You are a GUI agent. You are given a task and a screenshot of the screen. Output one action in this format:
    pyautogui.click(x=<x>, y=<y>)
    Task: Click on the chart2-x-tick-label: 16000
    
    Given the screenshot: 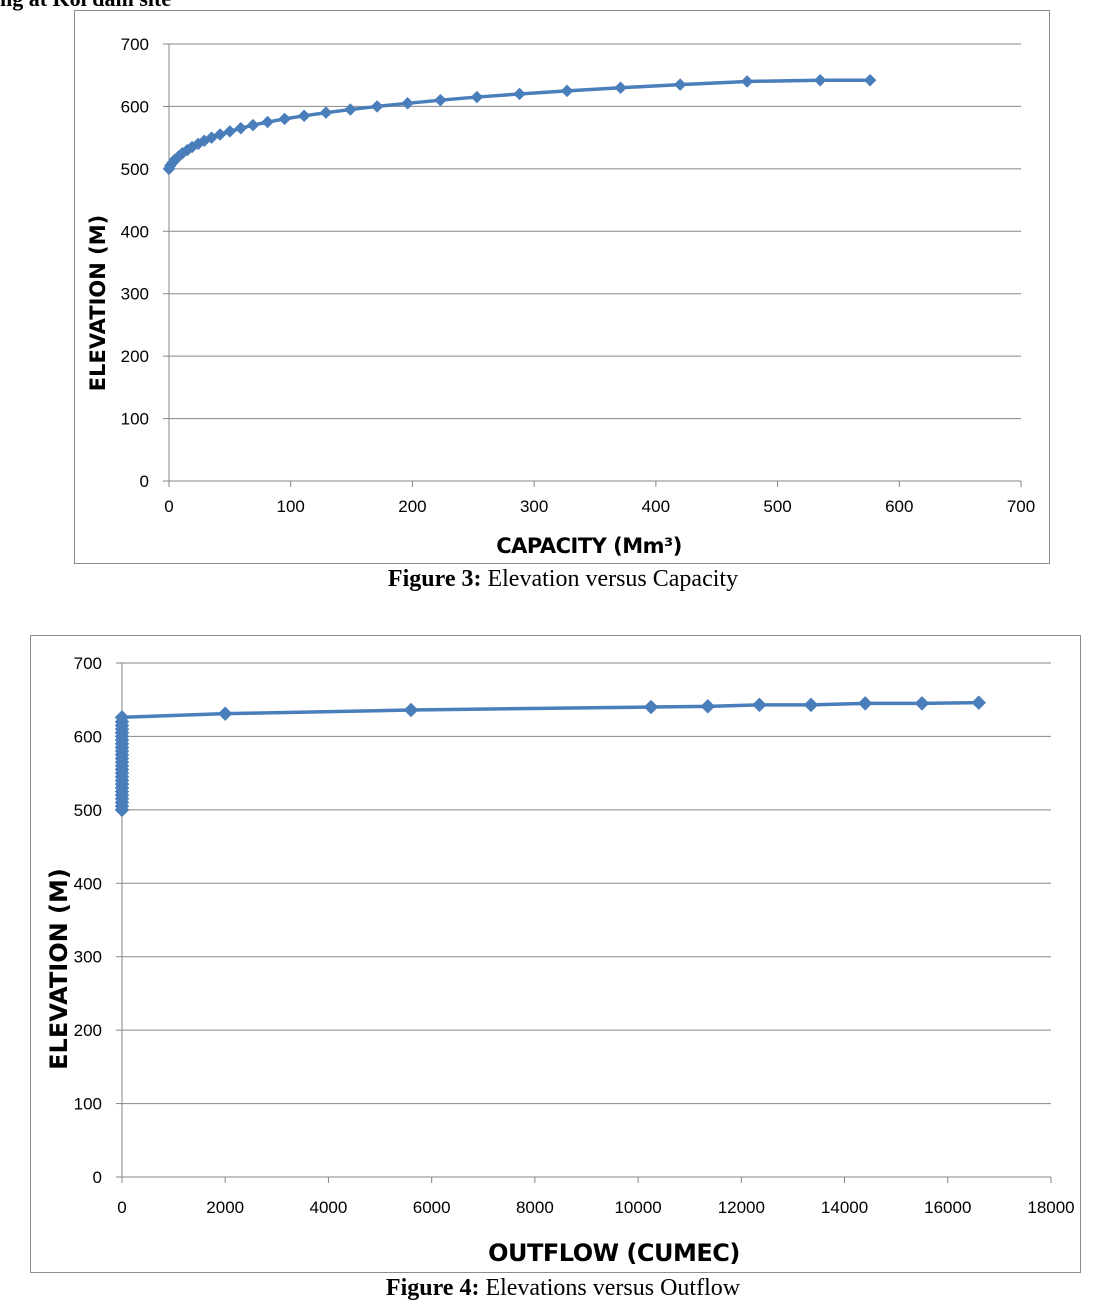 What is the action you would take?
    pyautogui.click(x=947, y=1207)
    